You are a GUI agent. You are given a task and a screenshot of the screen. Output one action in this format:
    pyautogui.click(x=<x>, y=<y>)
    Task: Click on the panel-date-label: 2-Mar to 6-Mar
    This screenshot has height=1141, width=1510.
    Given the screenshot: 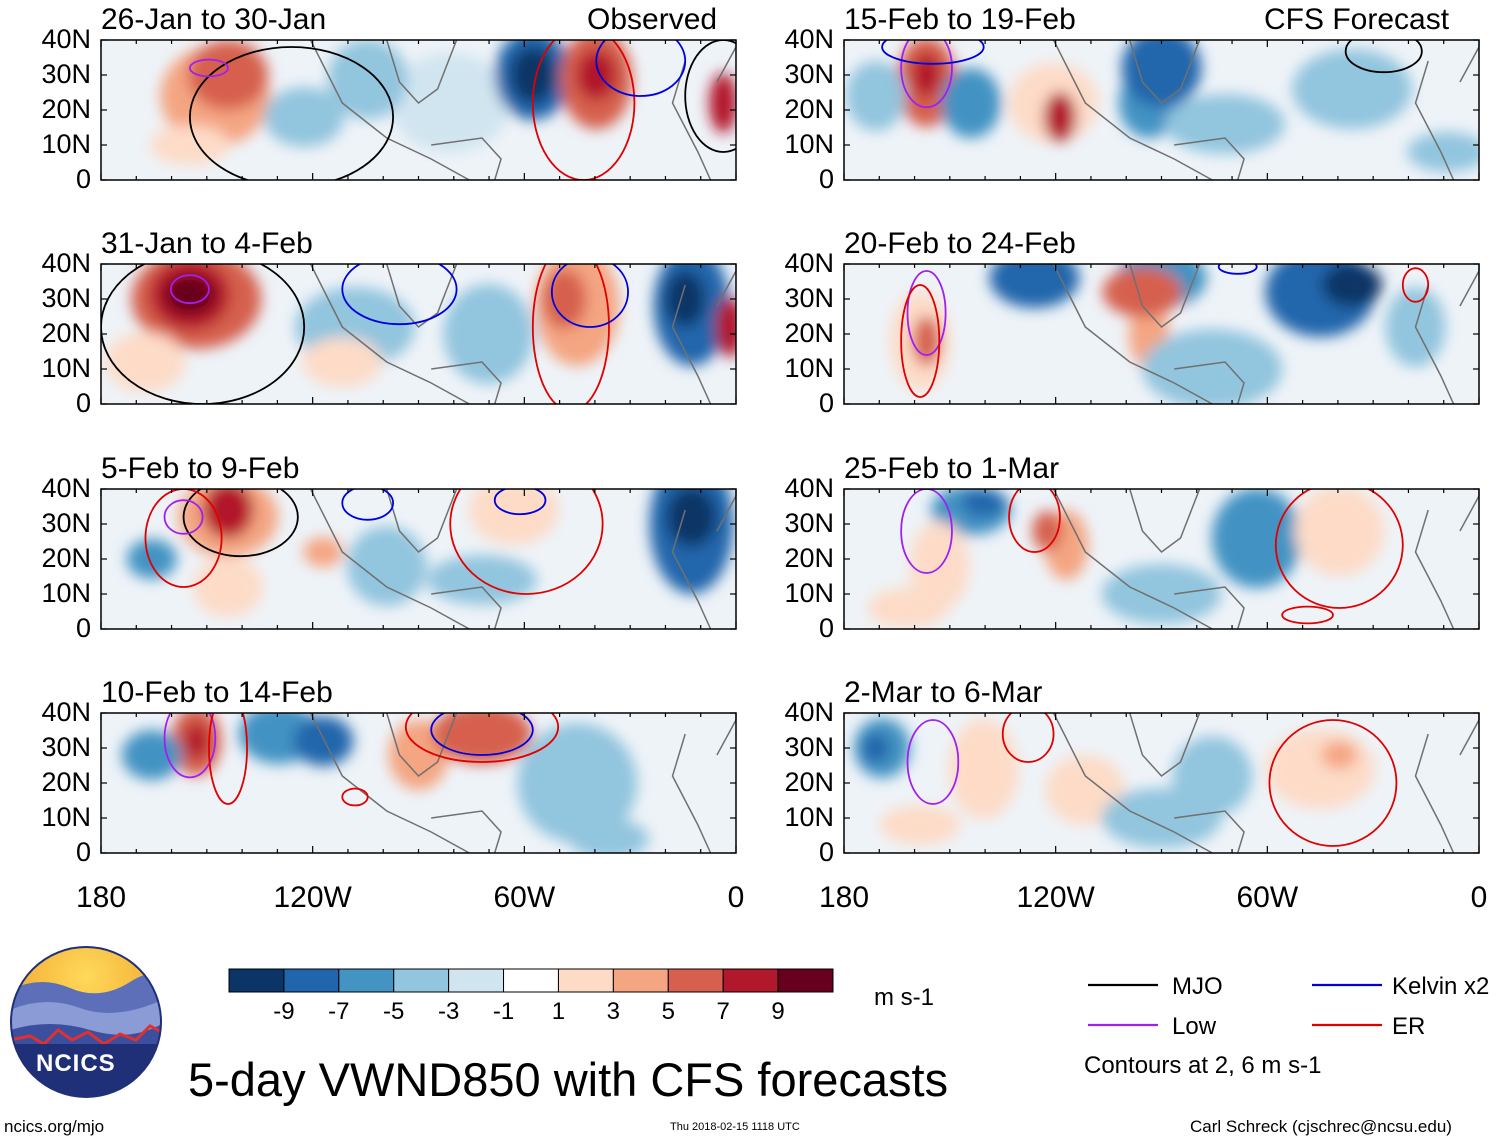 What is the action you would take?
    pyautogui.click(x=943, y=692)
    